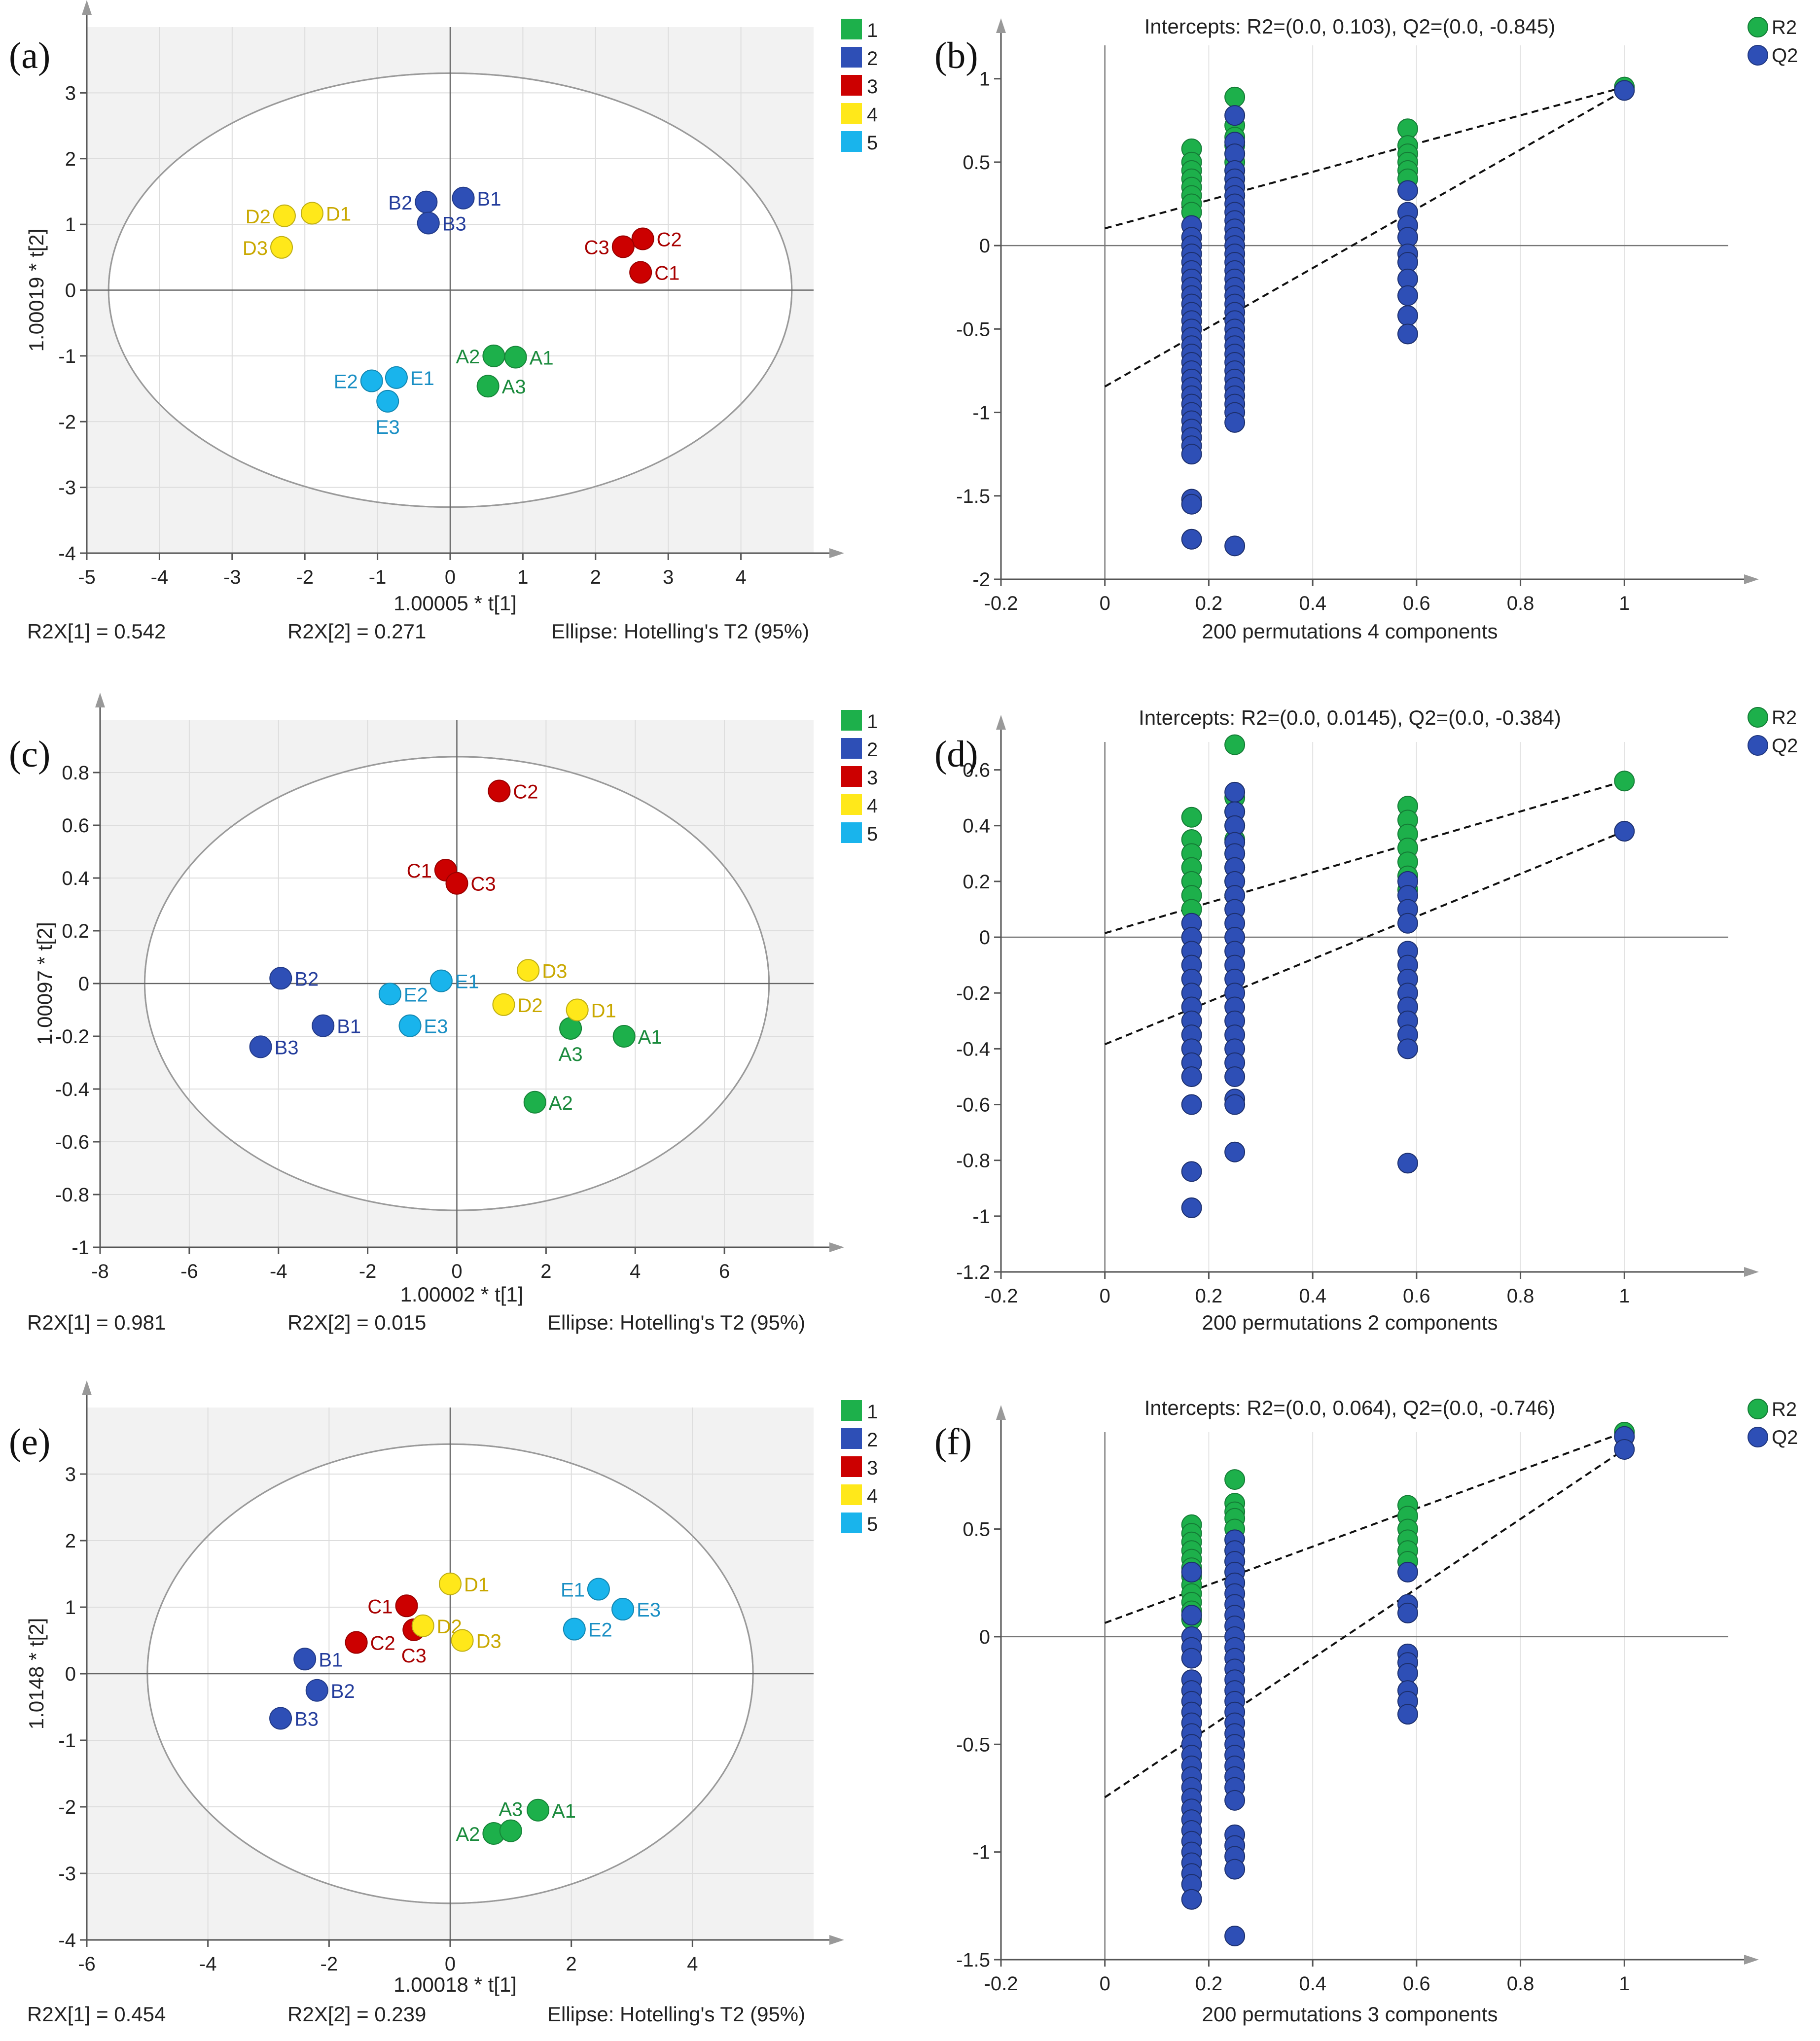 The width and height of the screenshot is (1820, 2041). Describe the element at coordinates (67, 1741) in the screenshot. I see `y-tick-label: -1` at that location.